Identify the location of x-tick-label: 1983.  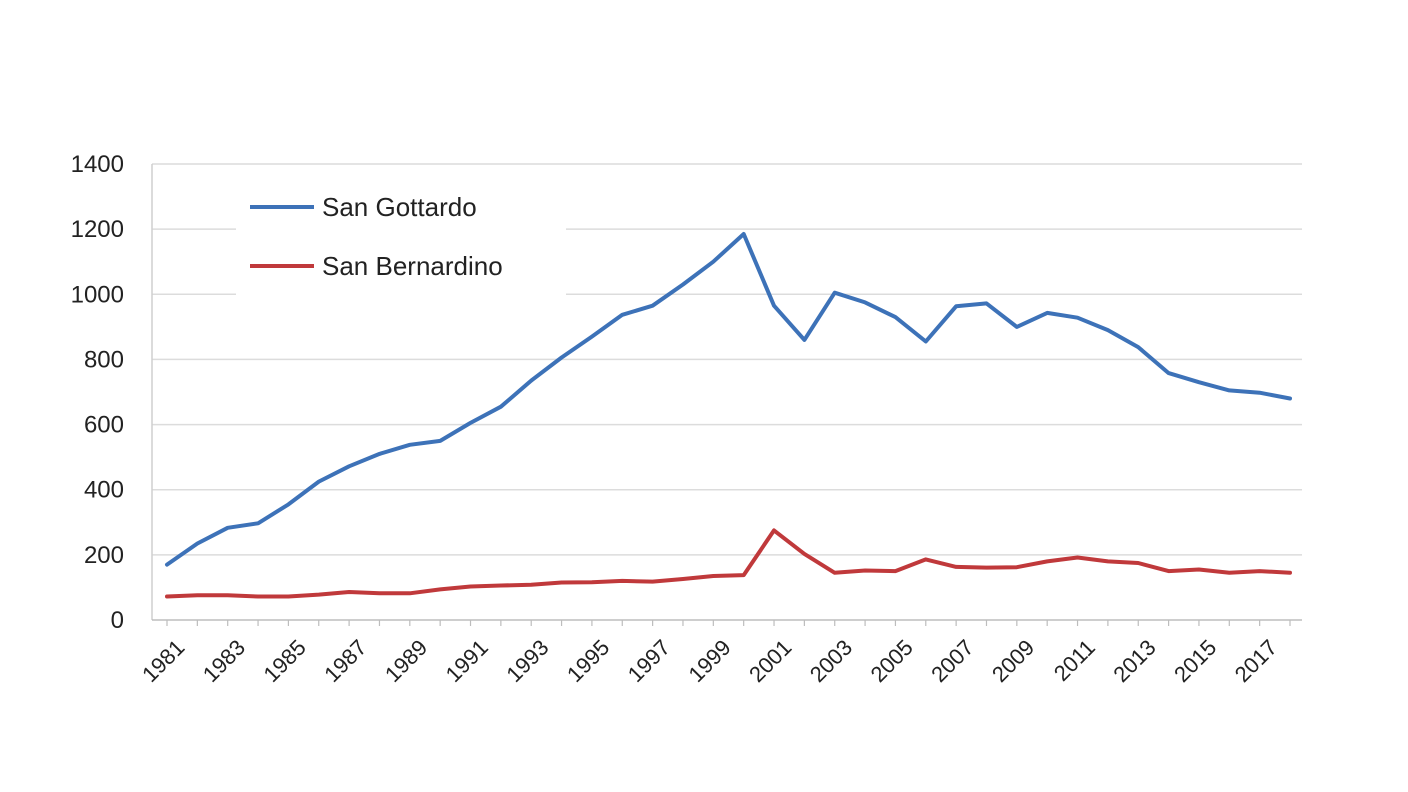
(224, 661).